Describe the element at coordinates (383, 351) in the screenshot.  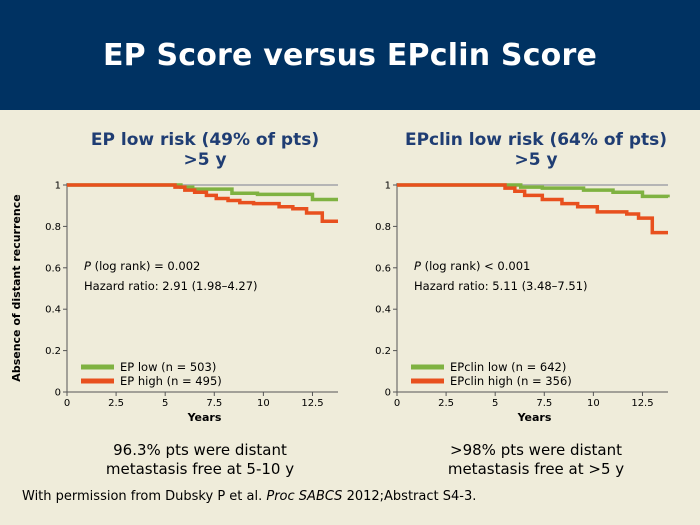
I see `right-y-tick-label: 0.2` at that location.